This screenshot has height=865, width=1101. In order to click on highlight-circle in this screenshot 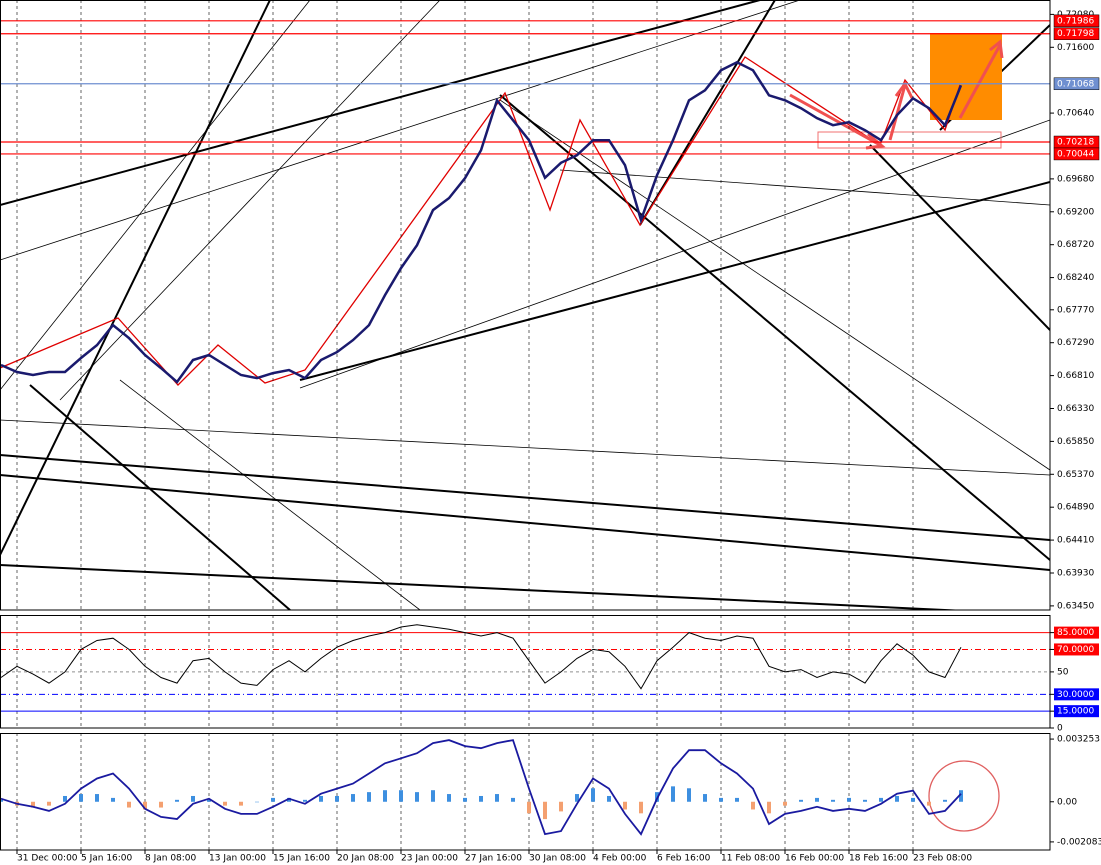, I will do `click(964, 796)`.